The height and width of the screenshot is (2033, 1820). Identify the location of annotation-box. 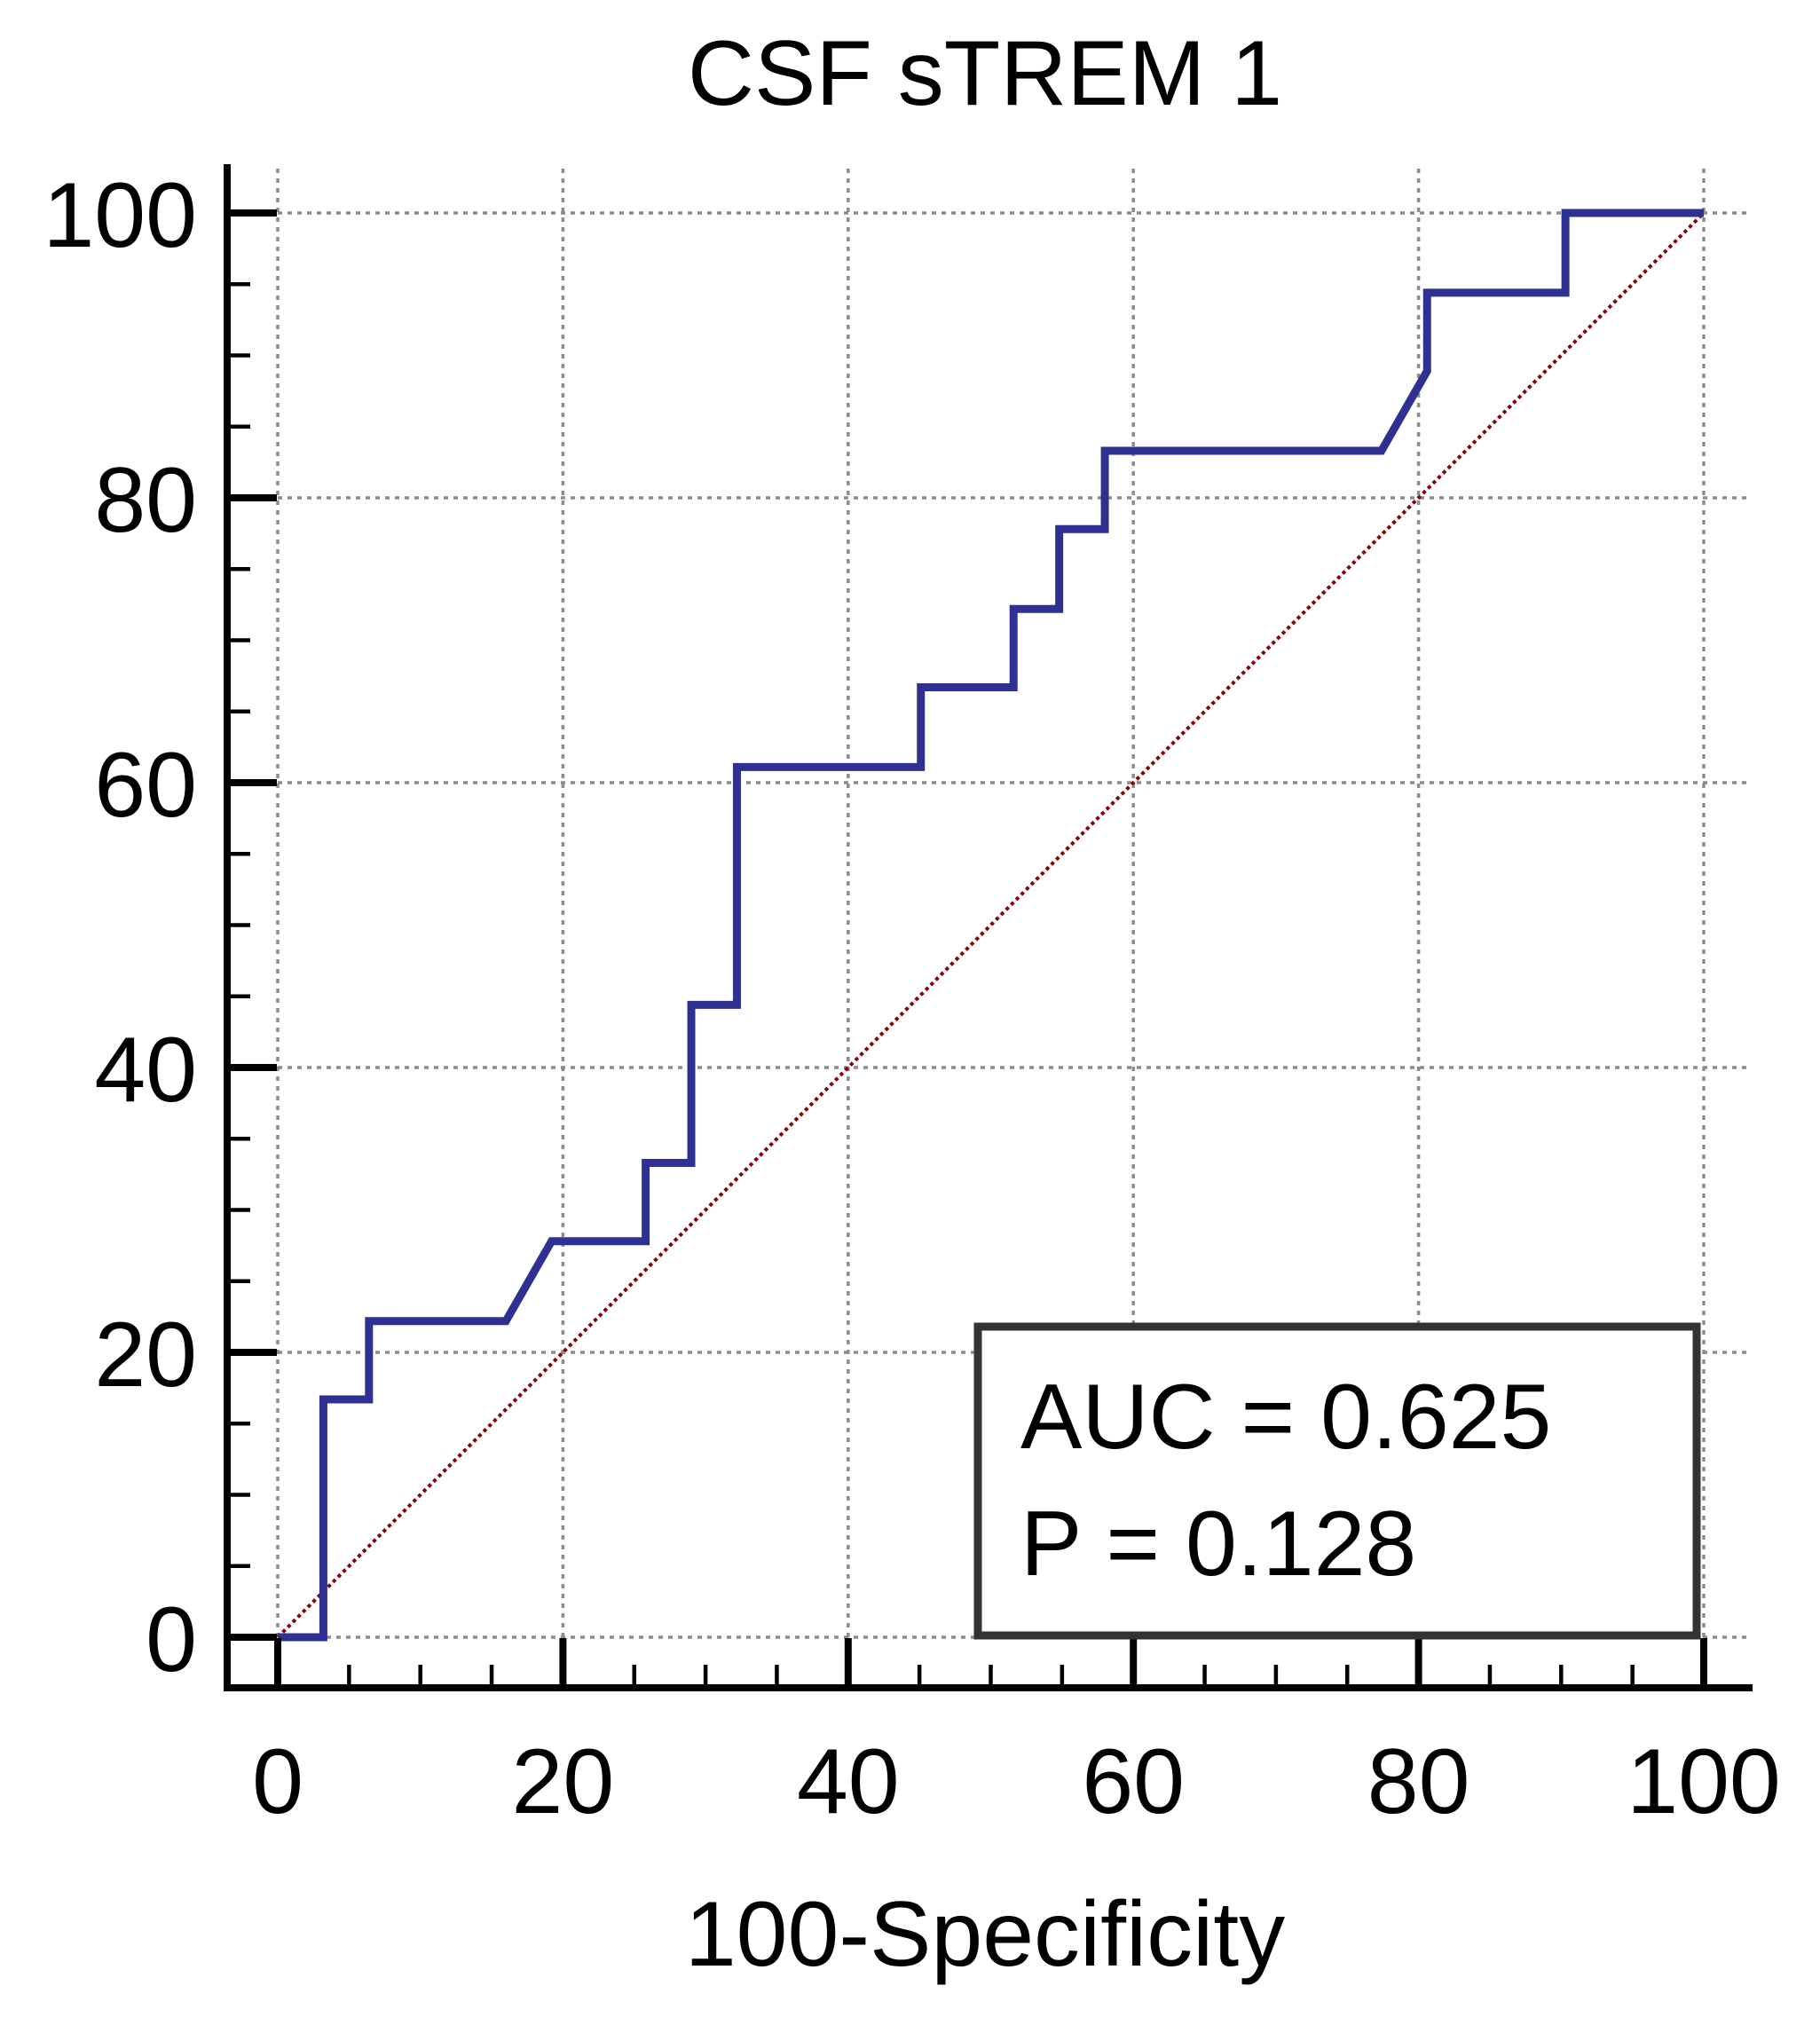
(1337, 1481).